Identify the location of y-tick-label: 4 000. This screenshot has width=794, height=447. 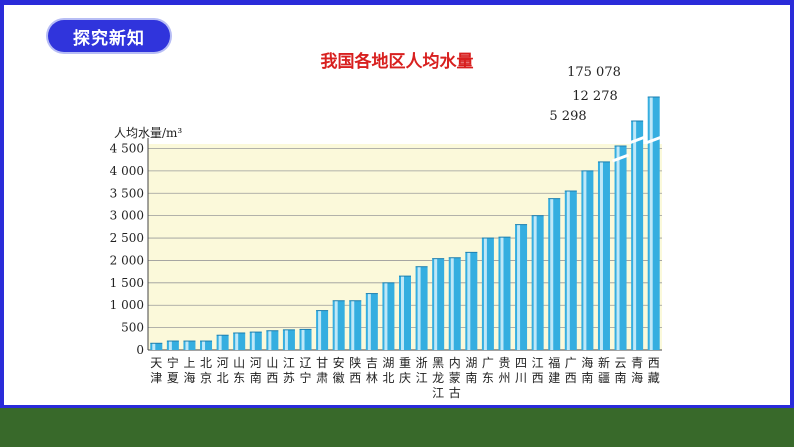
(127, 171).